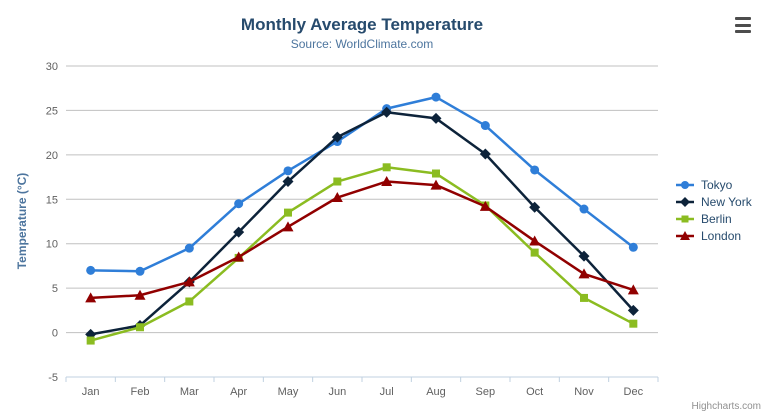 This screenshot has width=769, height=416. Describe the element at coordinates (486, 392) in the screenshot. I see `x-axis-label: Sep` at that location.